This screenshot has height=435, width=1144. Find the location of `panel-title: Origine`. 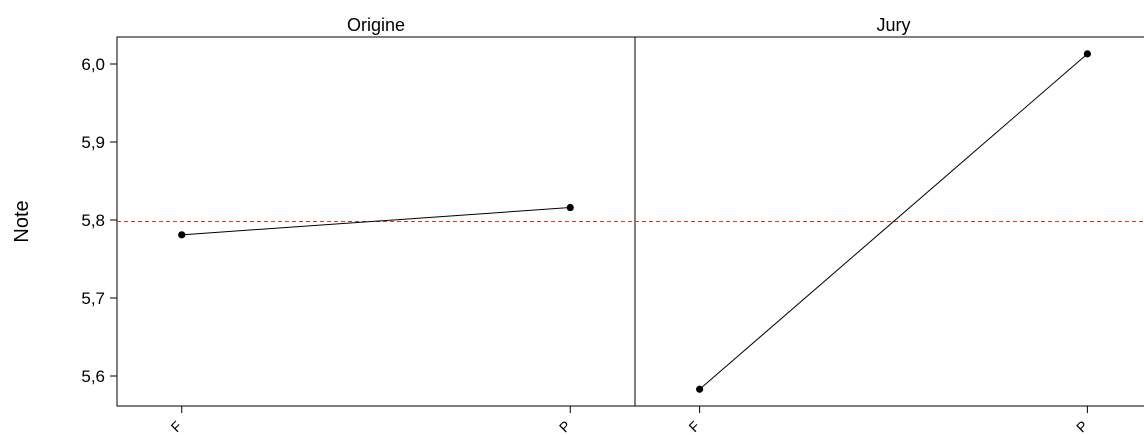

panel-title: Origine is located at coordinates (376, 25).